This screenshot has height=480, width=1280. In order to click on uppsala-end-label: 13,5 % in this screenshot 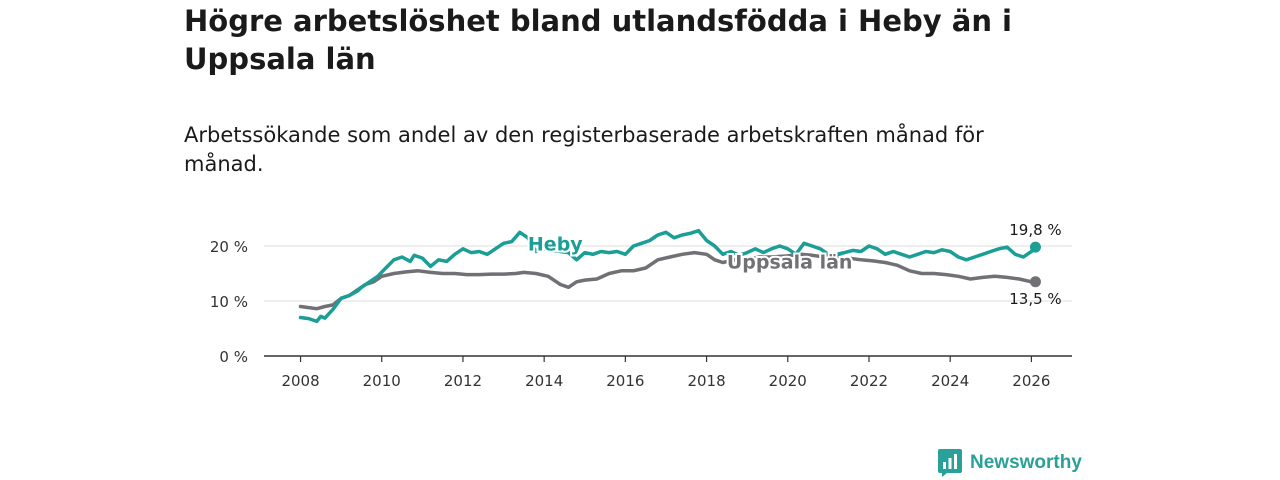, I will do `click(1035, 299)`.